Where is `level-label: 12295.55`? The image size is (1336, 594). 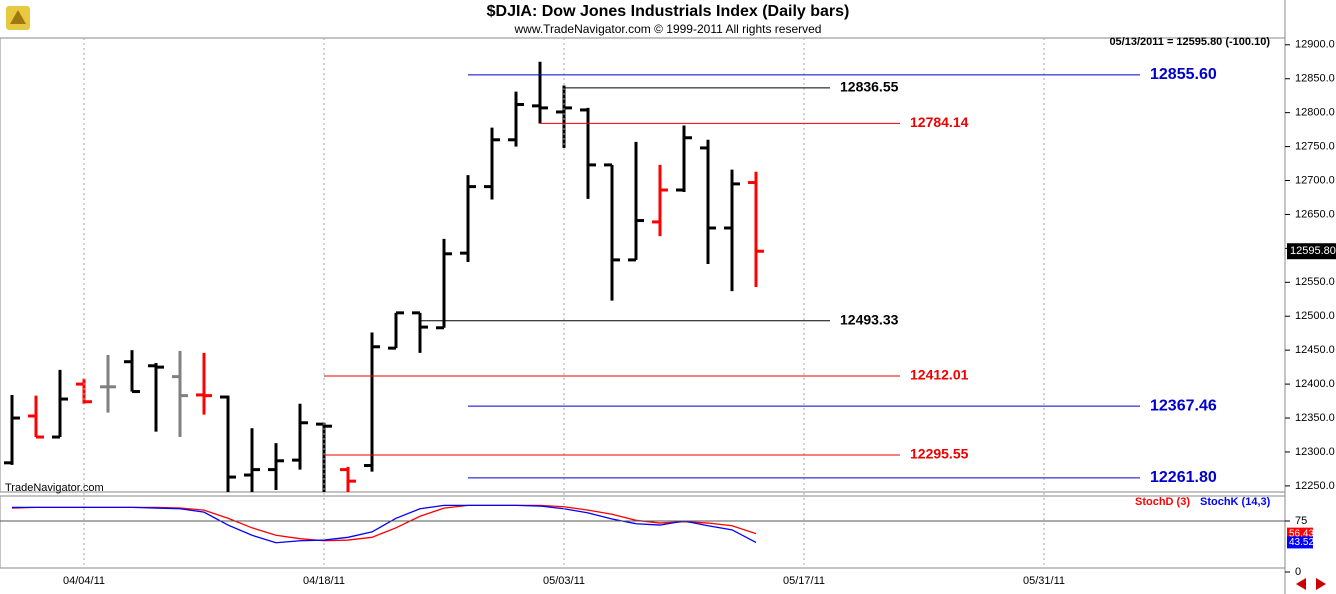 level-label: 12295.55 is located at coordinates (939, 454).